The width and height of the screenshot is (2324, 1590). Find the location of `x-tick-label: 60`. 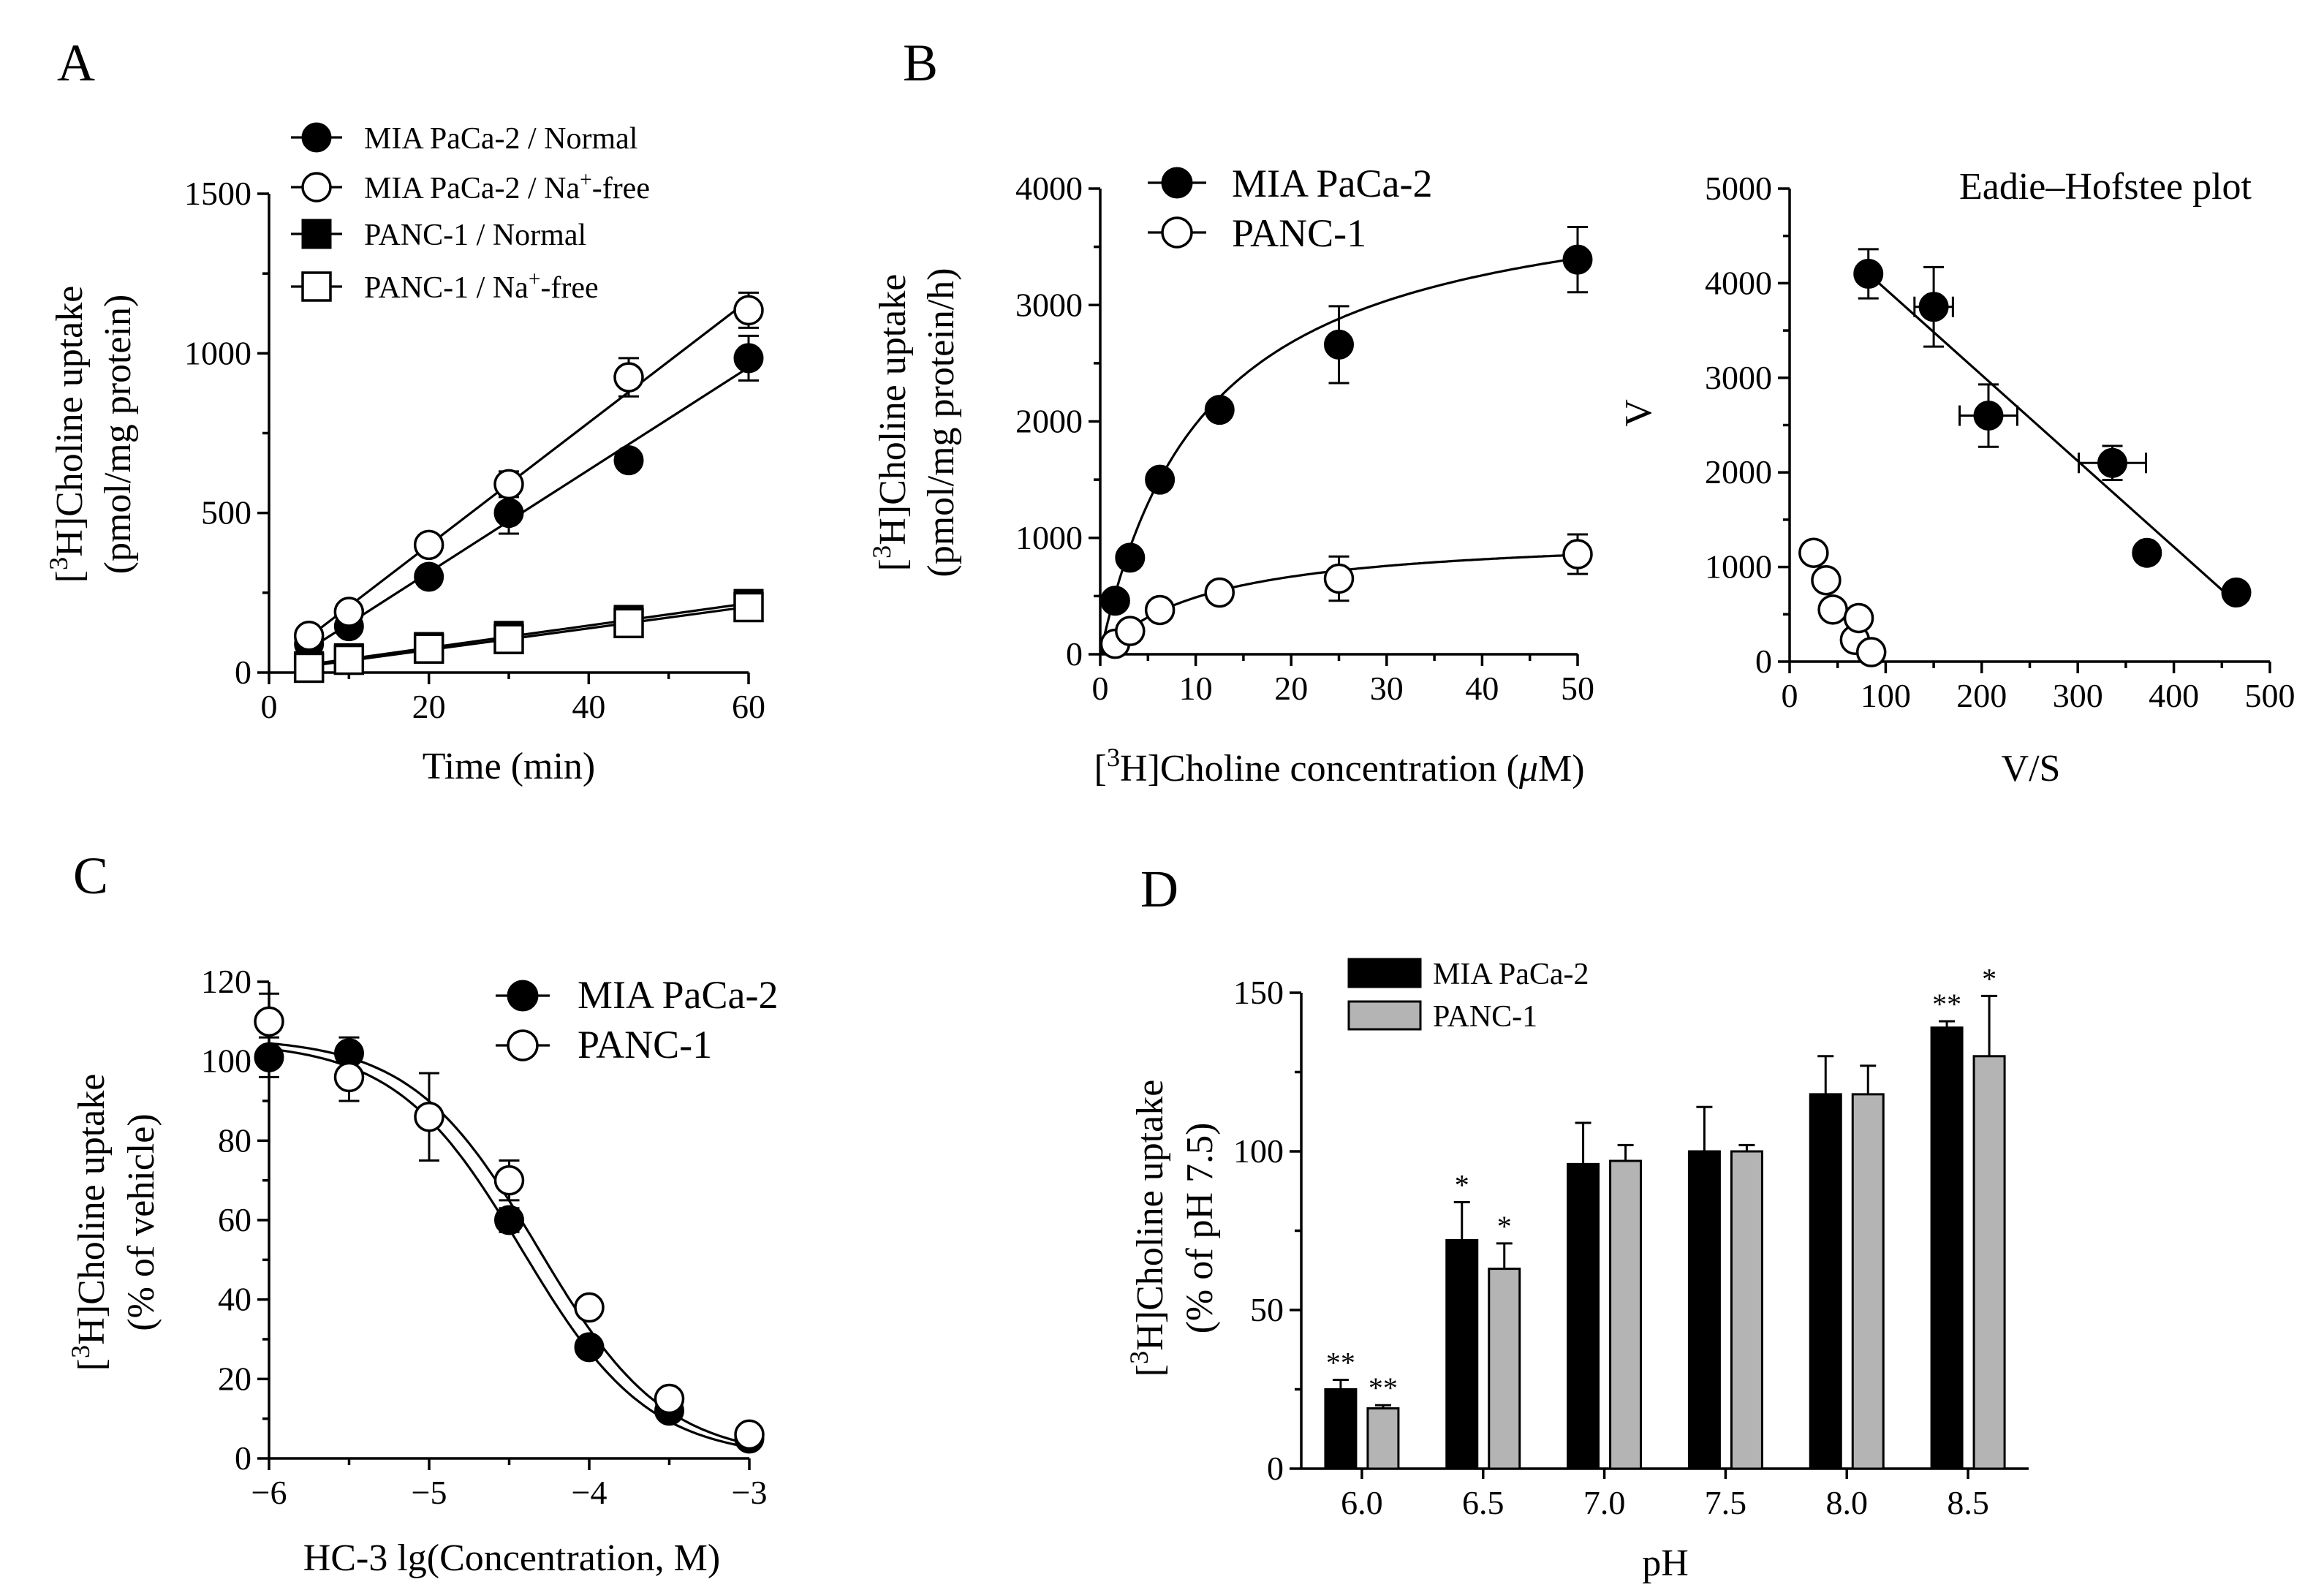

x-tick-label: 60 is located at coordinates (748, 707).